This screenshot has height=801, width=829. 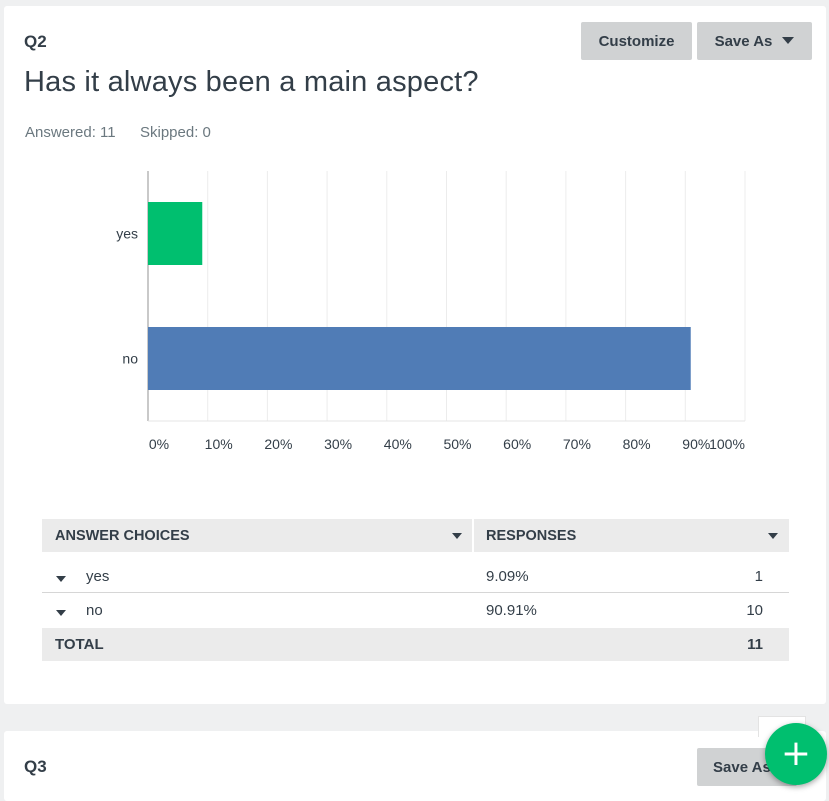 What do you see at coordinates (758, 576) in the screenshot?
I see `response-count: 1` at bounding box center [758, 576].